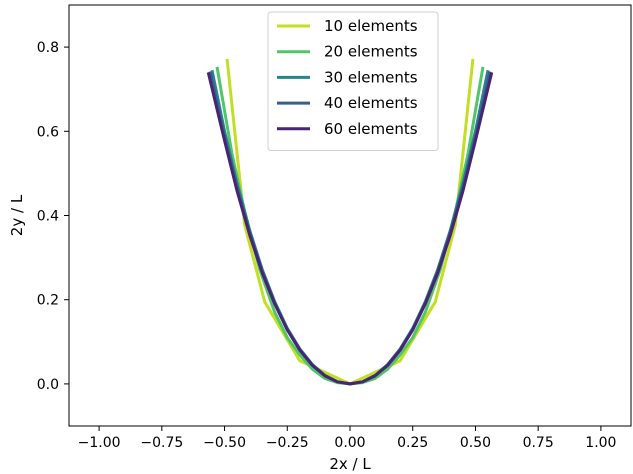  I want to click on y-axis: 0.0 0.2 0.4 0.6 0.8, so click(53, 216).